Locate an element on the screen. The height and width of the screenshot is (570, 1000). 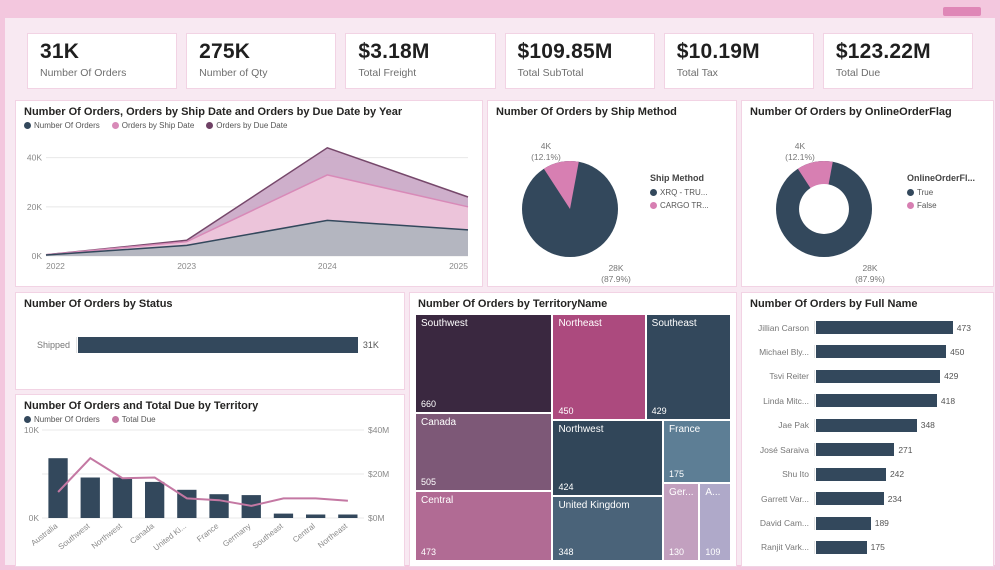
full-name-row-jos-saraiva: José Saraiva 271 is located at coordinates (867, 449).